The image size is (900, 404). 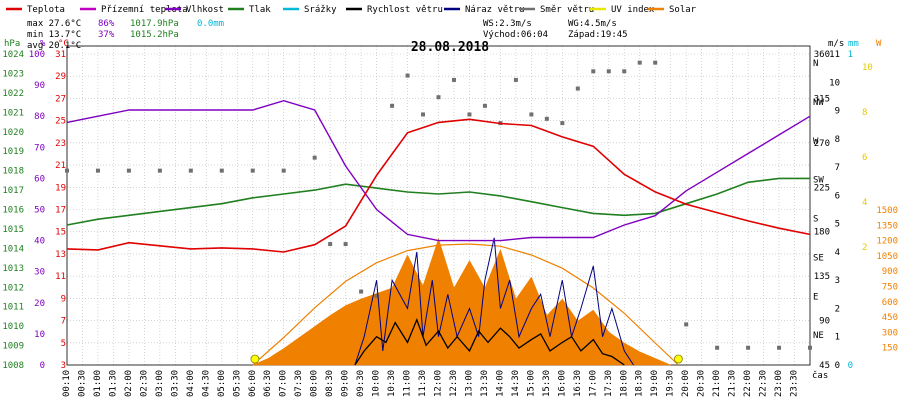 I want to click on tick-ms: 9, so click(x=837, y=112).